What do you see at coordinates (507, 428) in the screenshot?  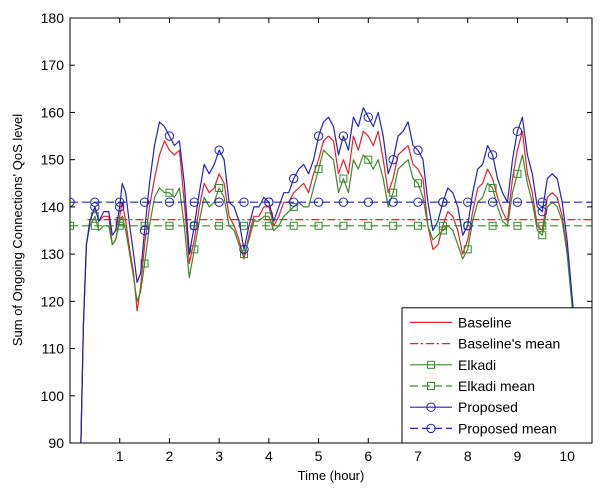 I see `legend-label-5: Proposed mean` at bounding box center [507, 428].